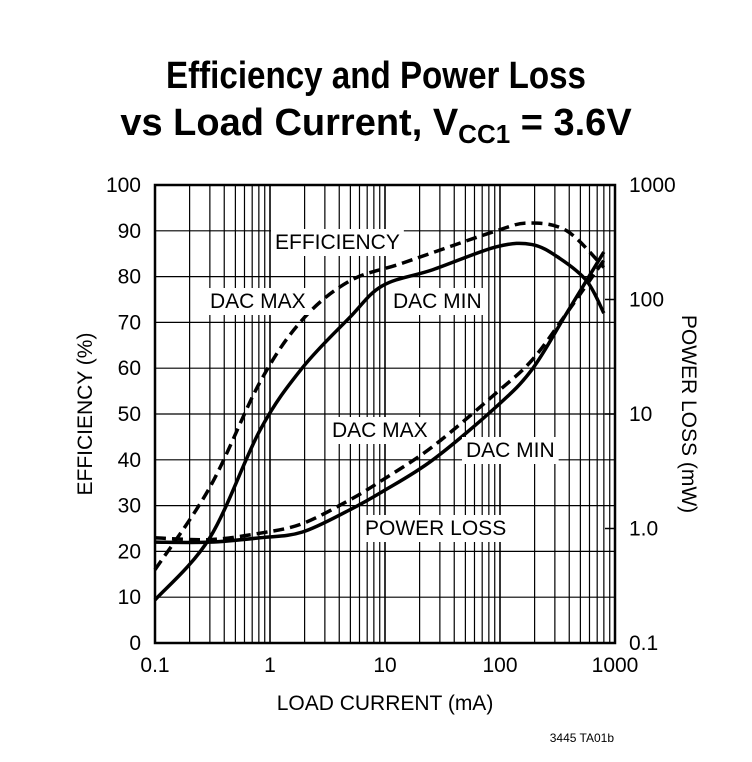  I want to click on annotation-eff-dac-max: DAC MAX, so click(258, 301).